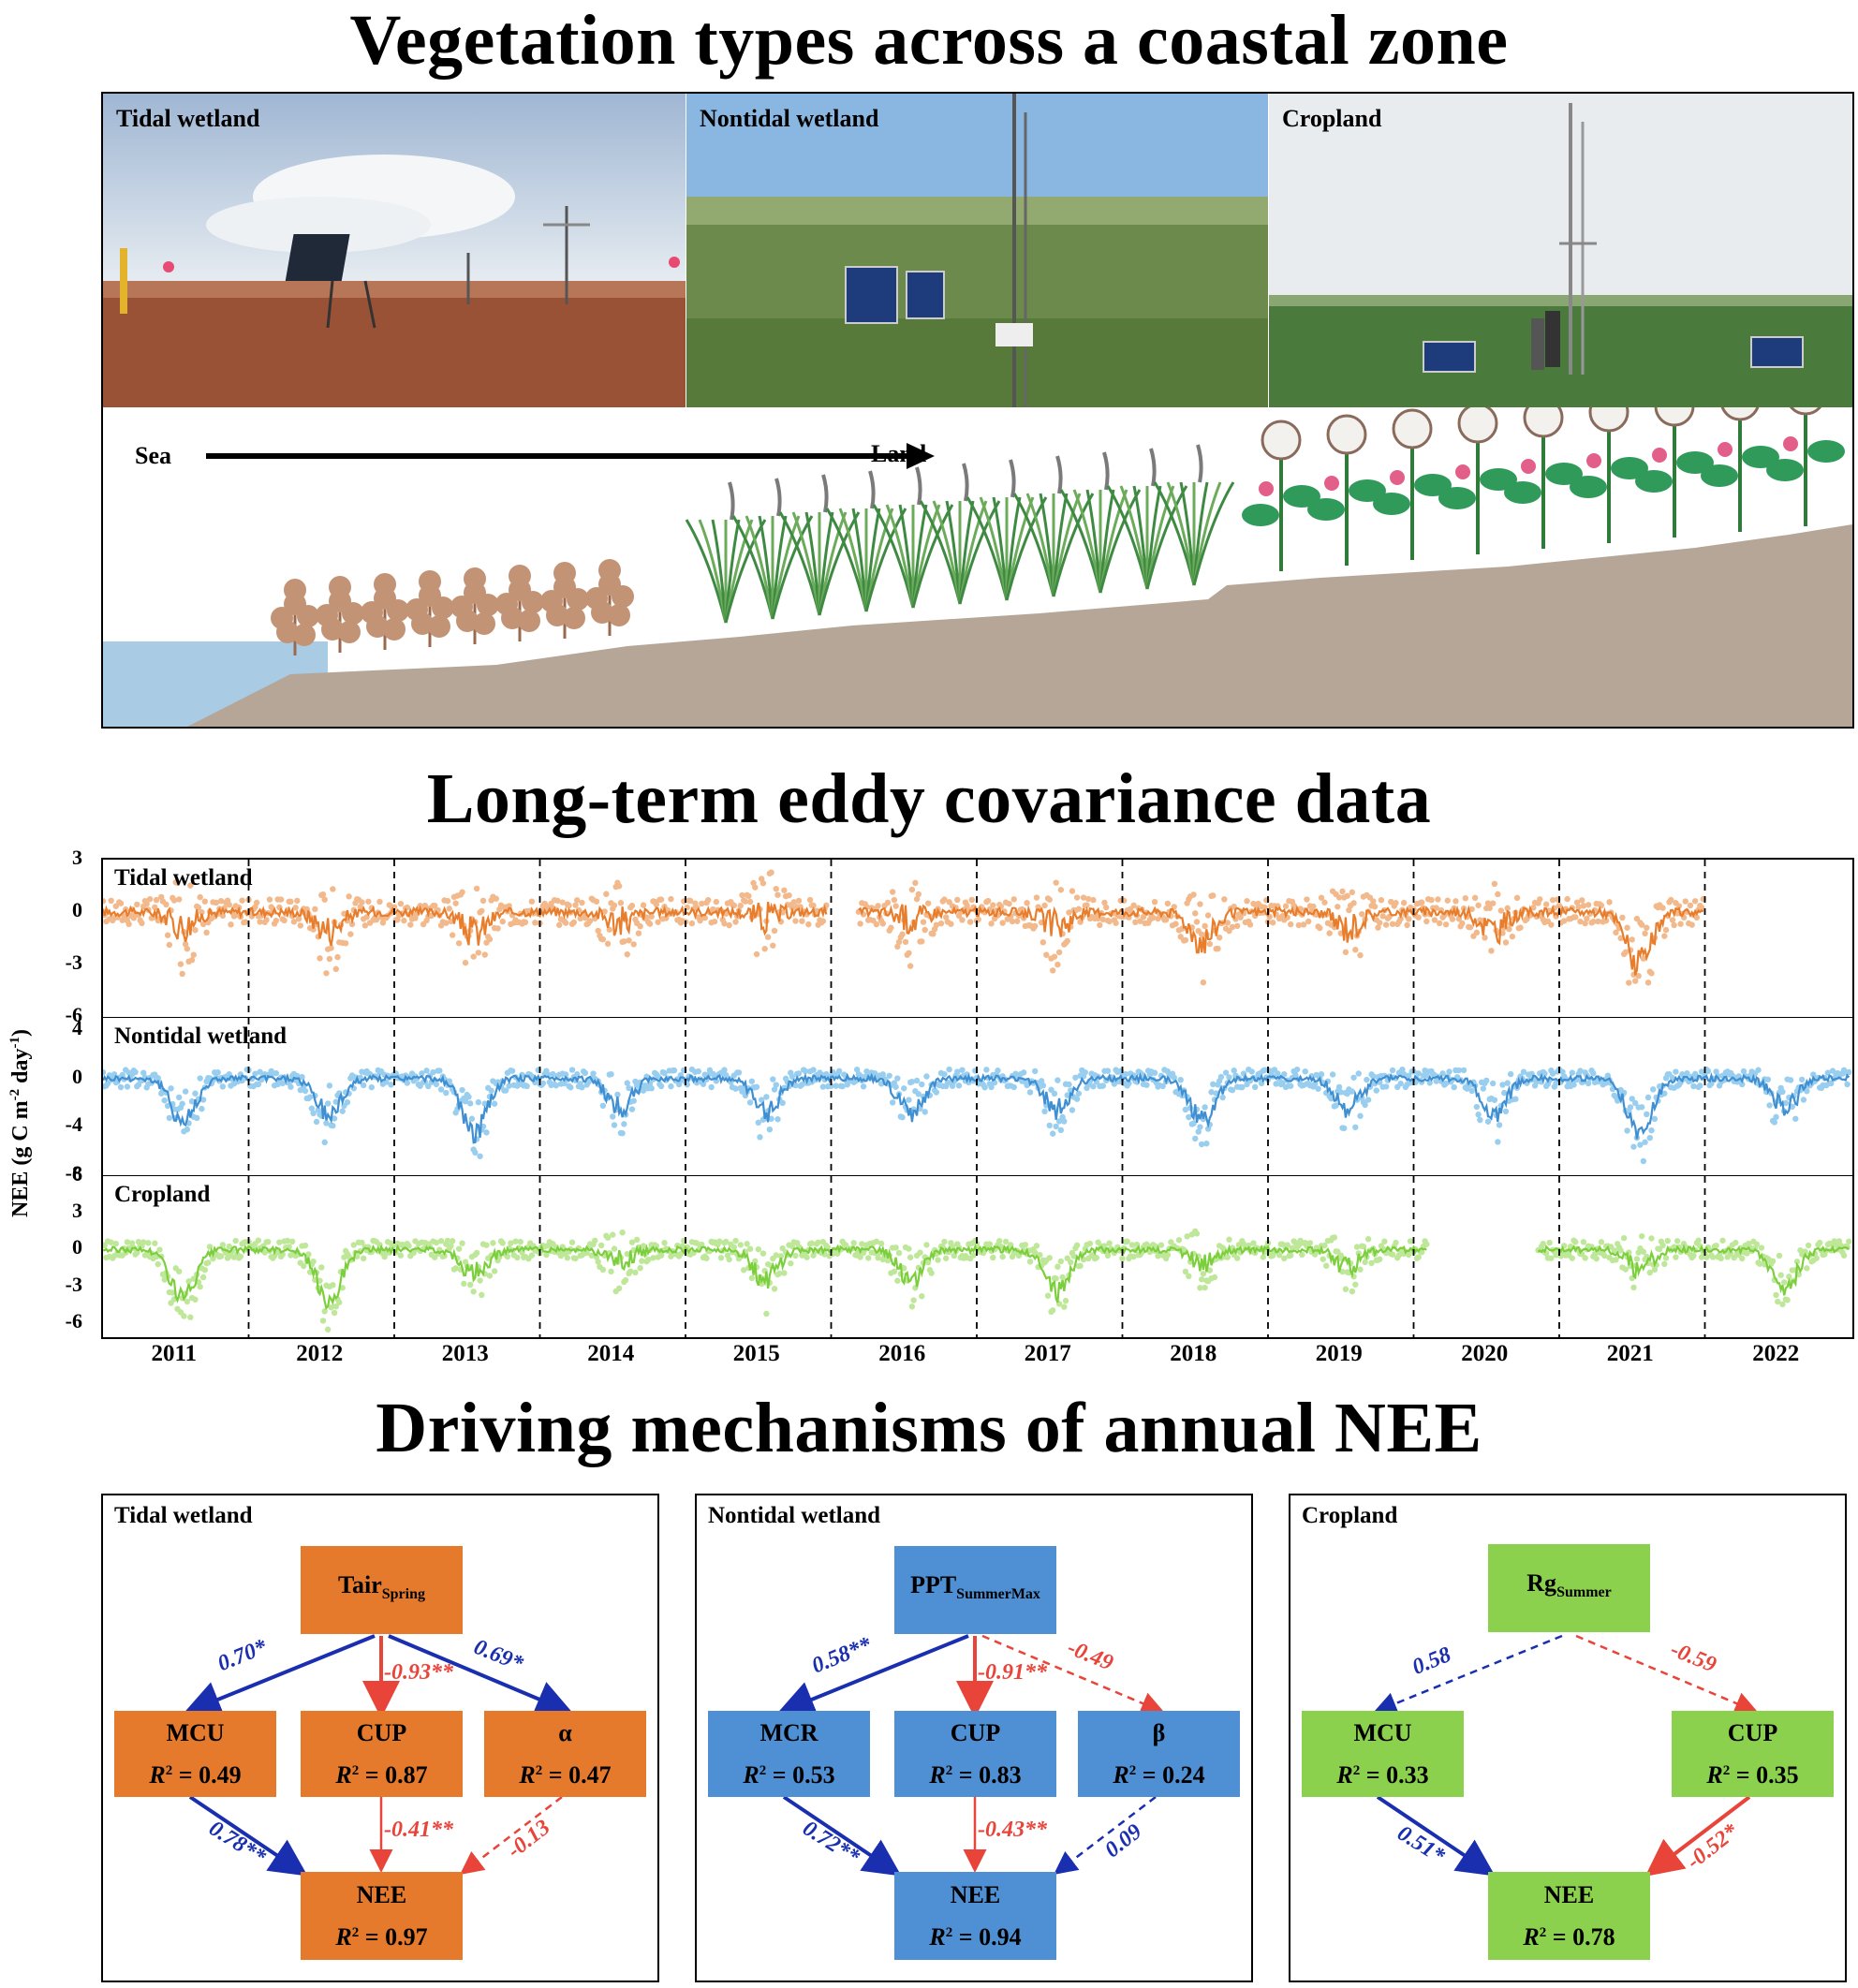  I want to click on eddy-section-title: Long-term eddy covariance data, so click(929, 798).